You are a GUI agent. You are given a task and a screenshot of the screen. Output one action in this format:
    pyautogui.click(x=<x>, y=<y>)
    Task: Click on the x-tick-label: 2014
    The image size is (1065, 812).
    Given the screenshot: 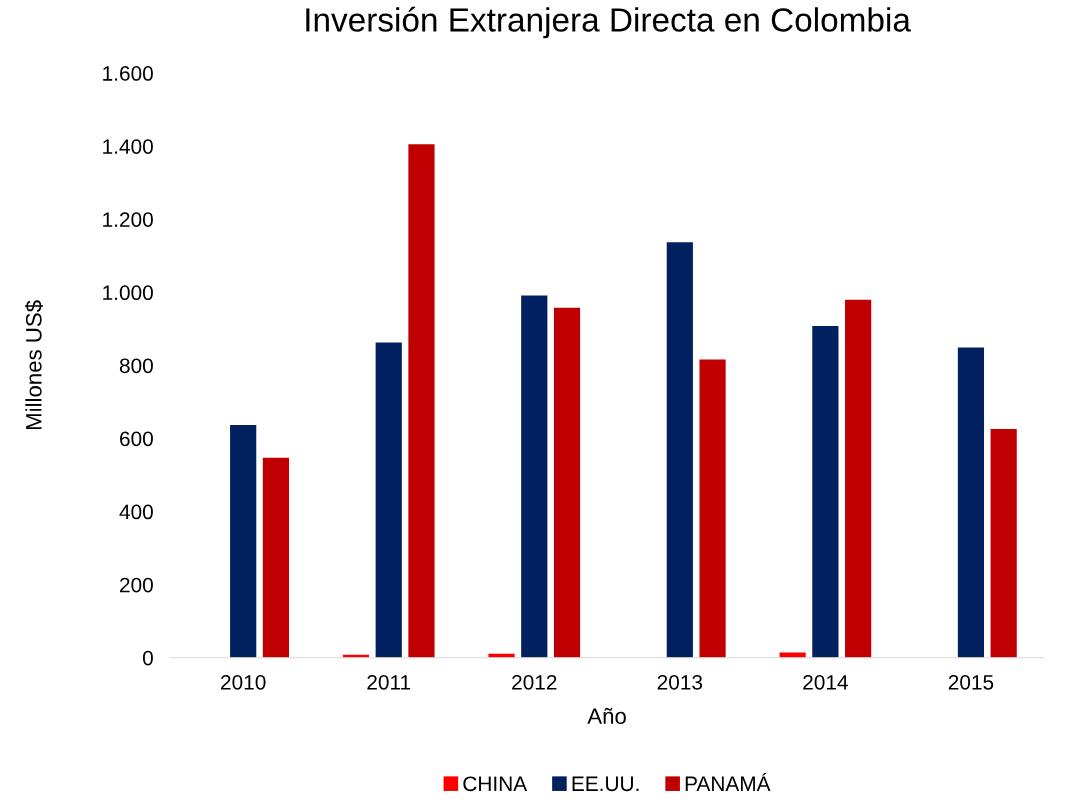 What is the action you would take?
    pyautogui.click(x=825, y=682)
    